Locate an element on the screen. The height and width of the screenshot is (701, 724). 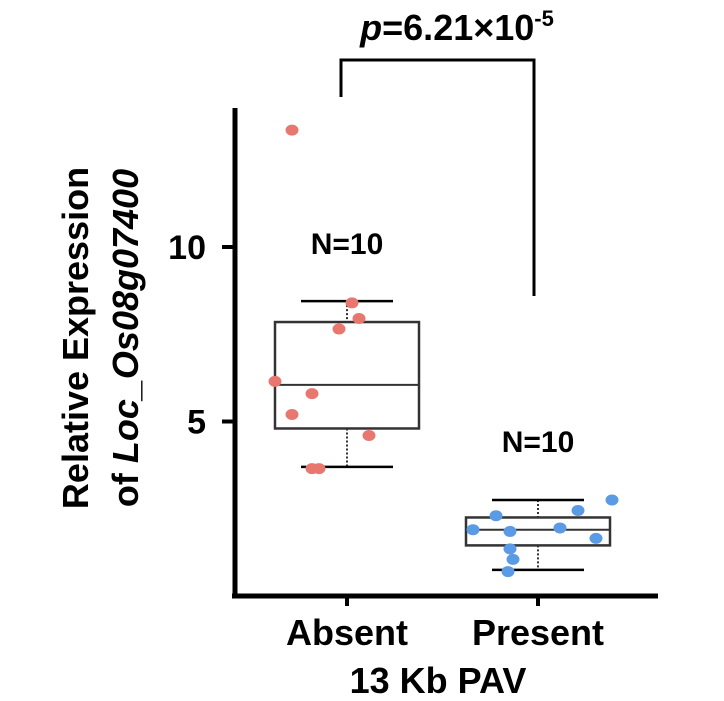
significance-bracket is located at coordinates (437, 177).